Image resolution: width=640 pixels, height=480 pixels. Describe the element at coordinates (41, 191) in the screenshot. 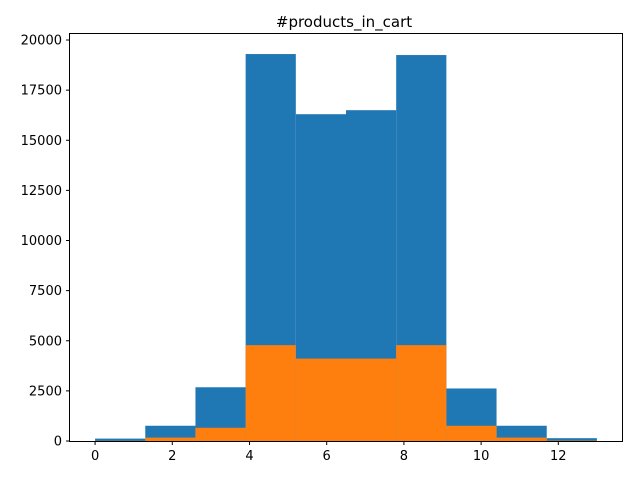

I see `y-tick-label: 12500` at that location.